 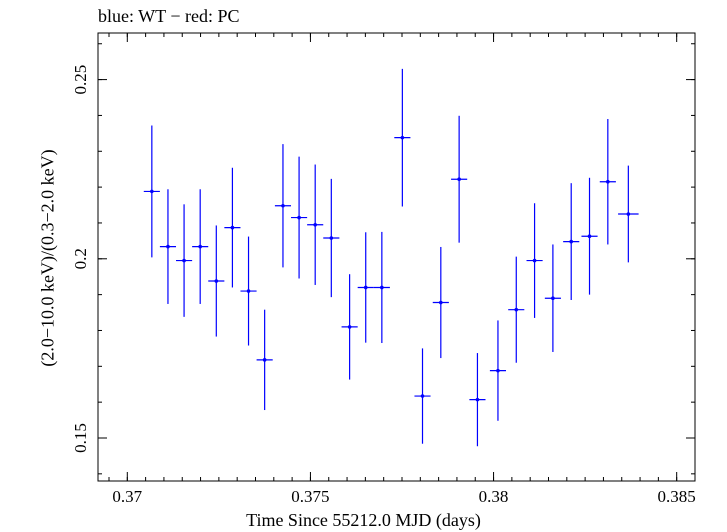 I want to click on y-tick-label: 0.25, so click(x=80, y=80).